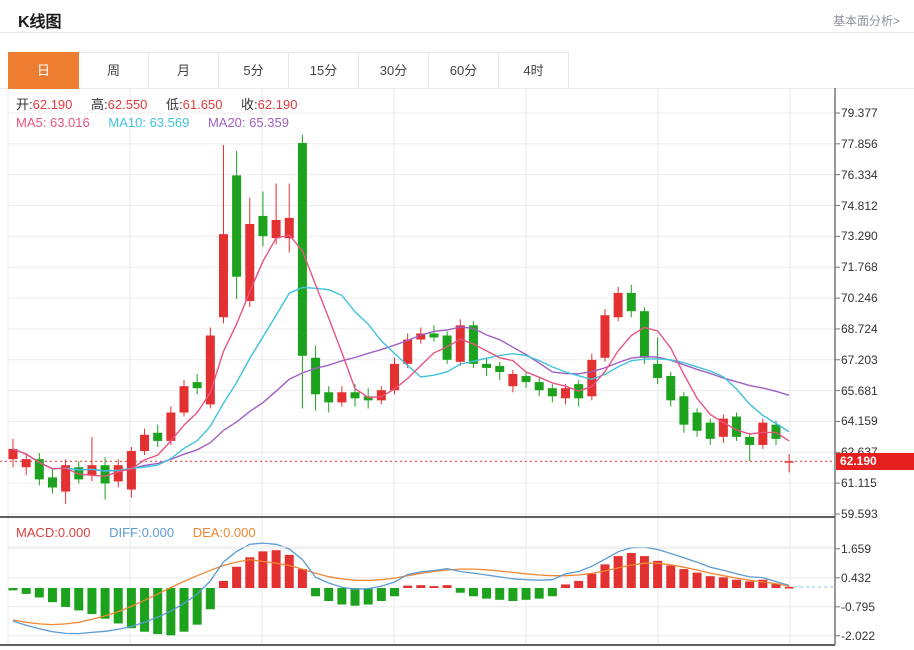 The width and height of the screenshot is (914, 650). What do you see at coordinates (249, 104) in the screenshot?
I see `close-label: 收:` at bounding box center [249, 104].